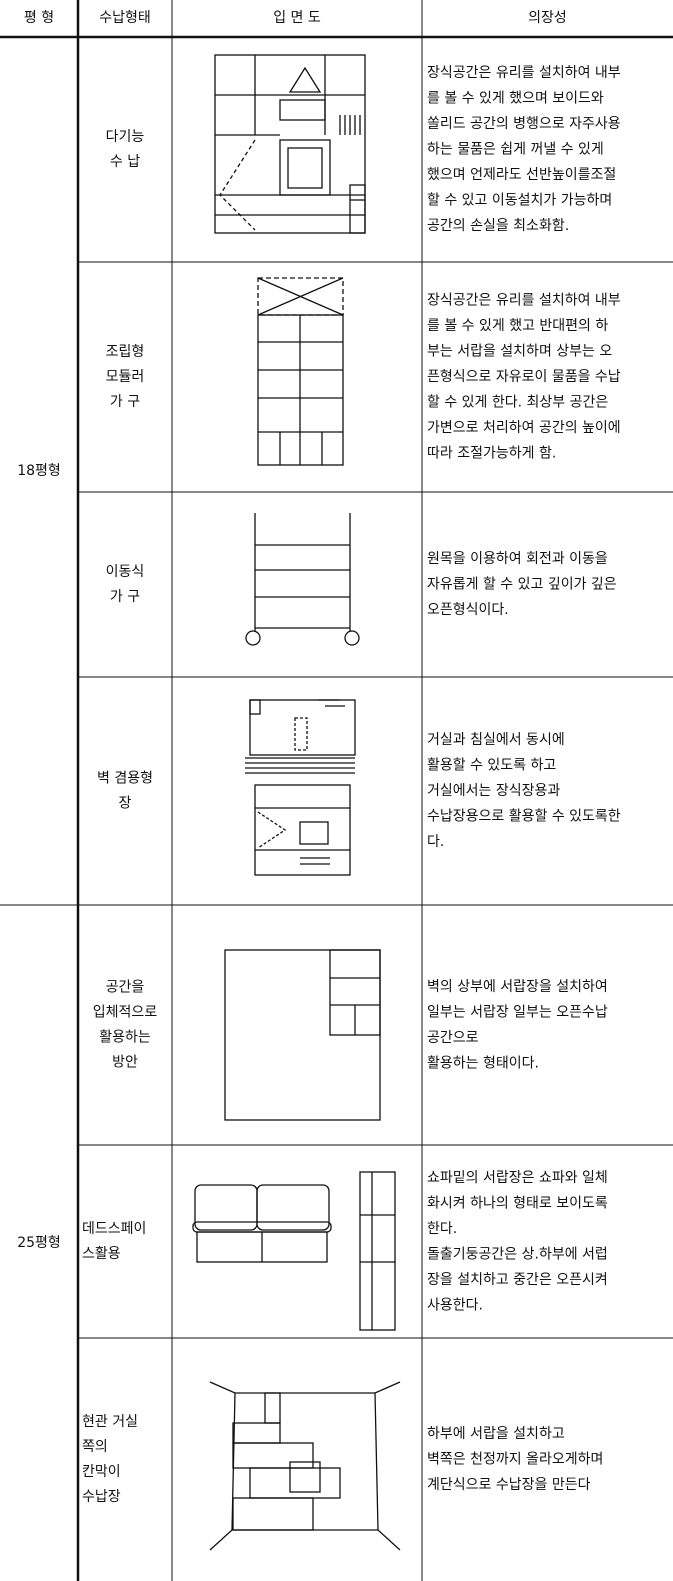 The image size is (673, 1581). What do you see at coordinates (517, 1280) in the screenshot?
I see `description-text: 장을 설치하고 중간은 오픈시켜` at bounding box center [517, 1280].